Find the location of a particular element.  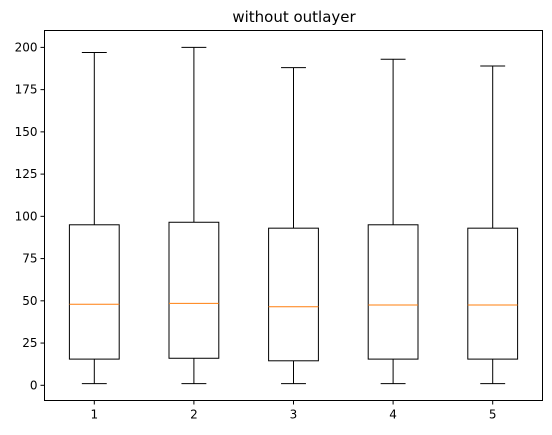

y-tick-label: 0 is located at coordinates (34, 385).